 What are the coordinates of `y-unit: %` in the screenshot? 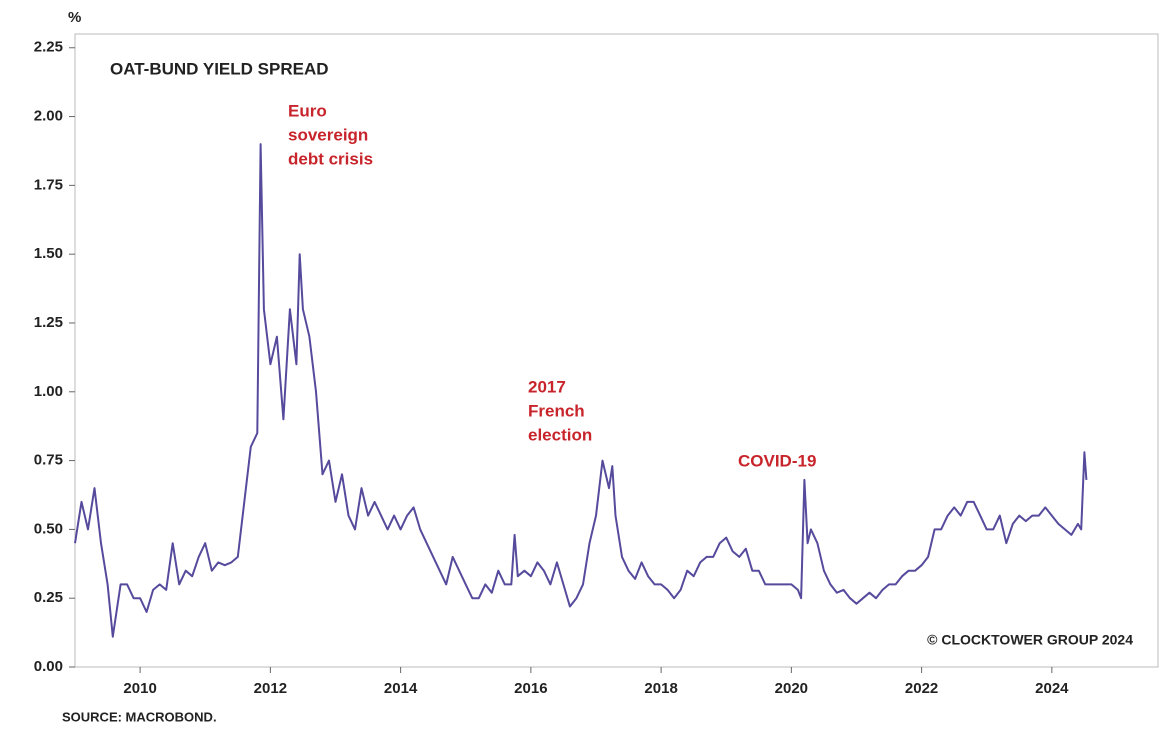 It's located at (74, 17).